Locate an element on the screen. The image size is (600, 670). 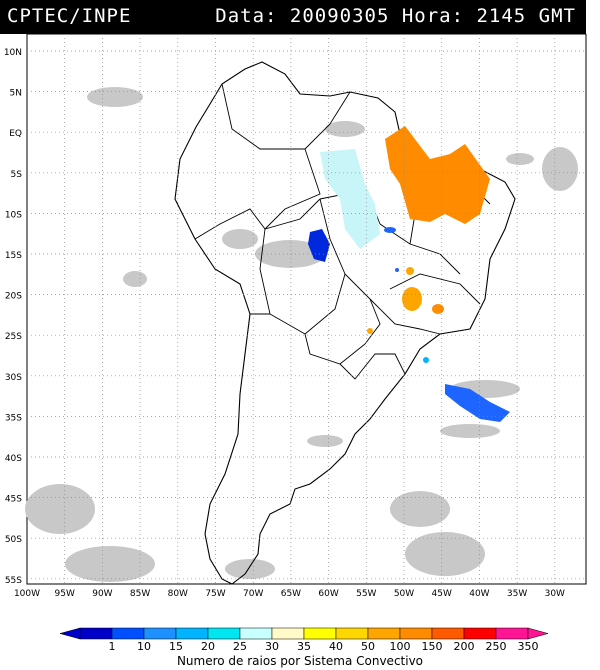
lat-label: EQ is located at coordinates (15, 134).